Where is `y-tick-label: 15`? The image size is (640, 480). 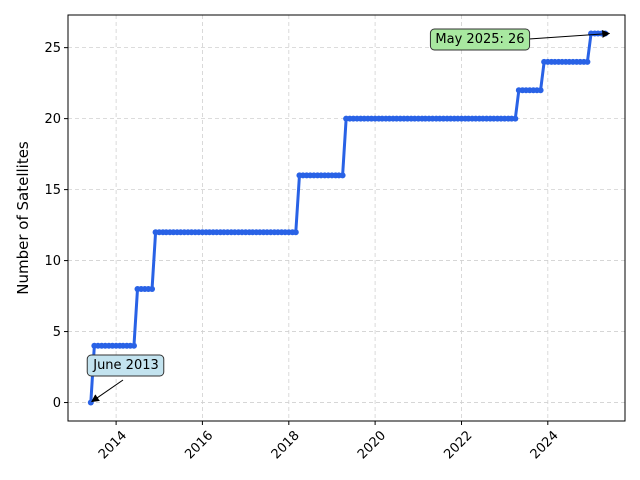 y-tick-label: 15 is located at coordinates (52, 190).